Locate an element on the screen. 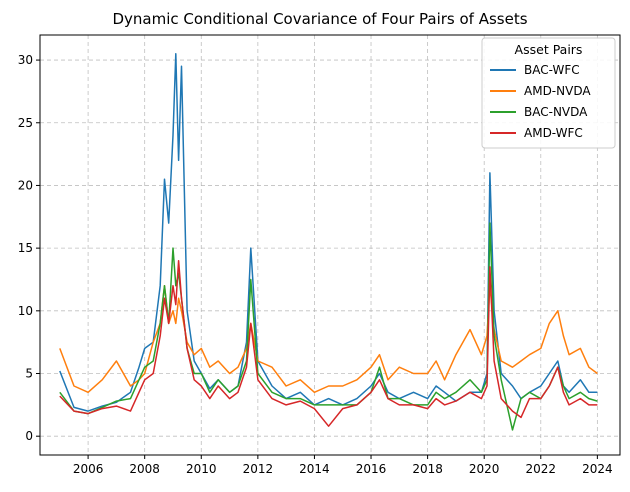 The width and height of the screenshot is (630, 492). legend-label-amd-nvda: AMD-NVDA is located at coordinates (557, 91).